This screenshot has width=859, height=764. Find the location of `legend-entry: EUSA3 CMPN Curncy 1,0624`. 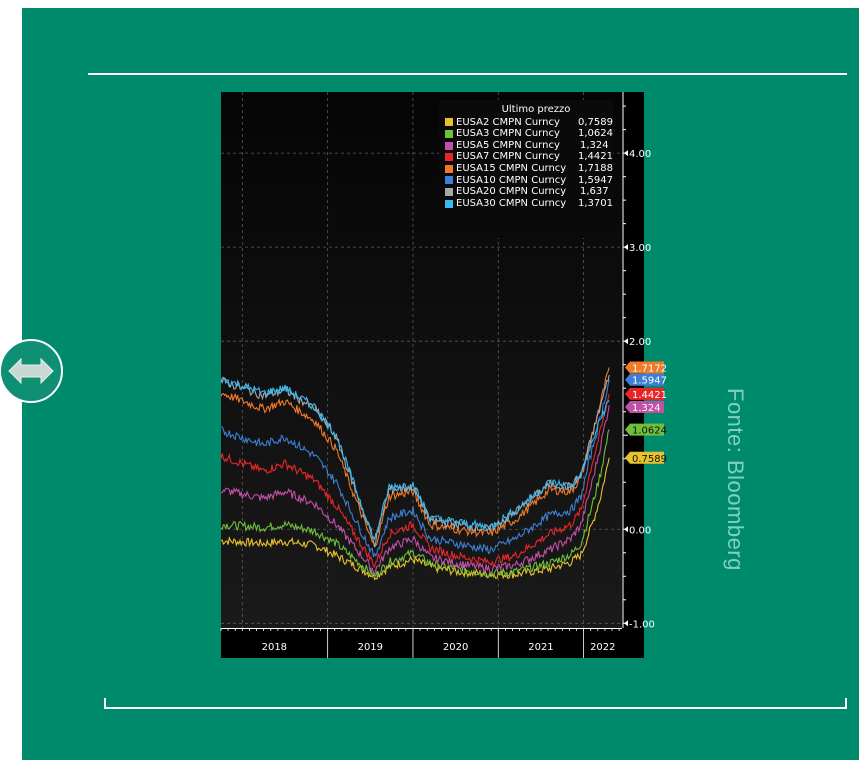

legend-entry: EUSA3 CMPN Curncy 1,0624 is located at coordinates (526, 134).